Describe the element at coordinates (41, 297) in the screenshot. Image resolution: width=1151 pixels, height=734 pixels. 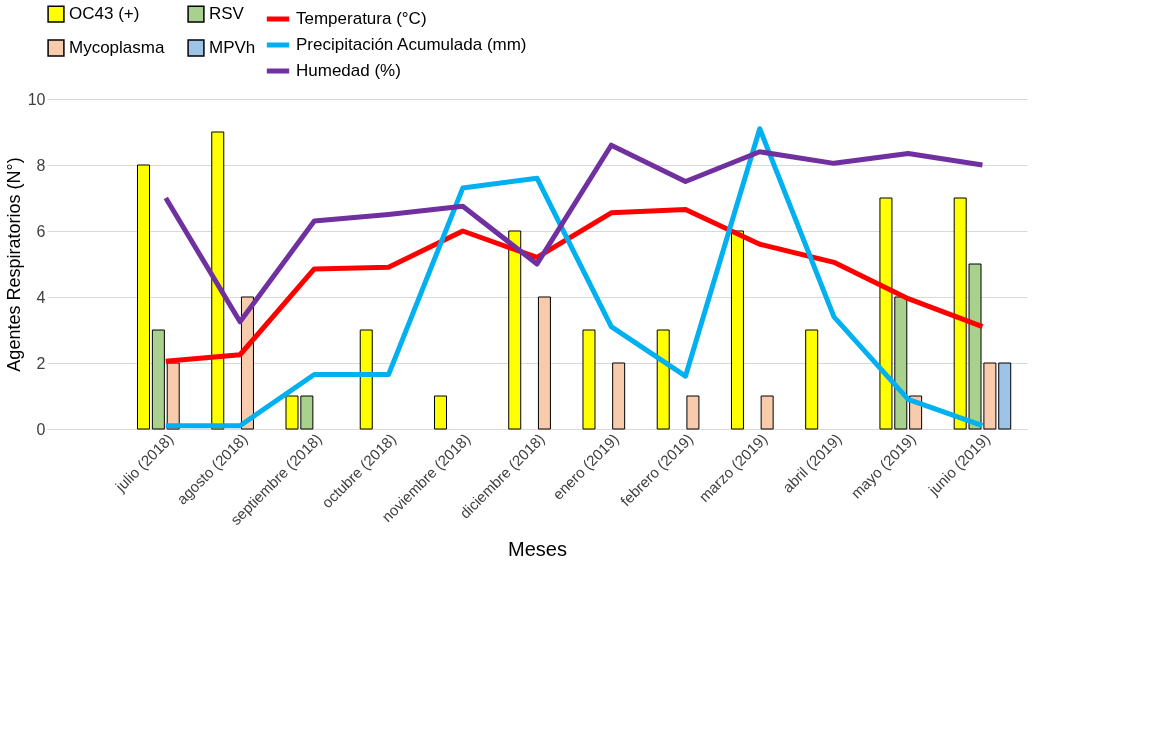
I see `y-tick-label: 4` at that location.